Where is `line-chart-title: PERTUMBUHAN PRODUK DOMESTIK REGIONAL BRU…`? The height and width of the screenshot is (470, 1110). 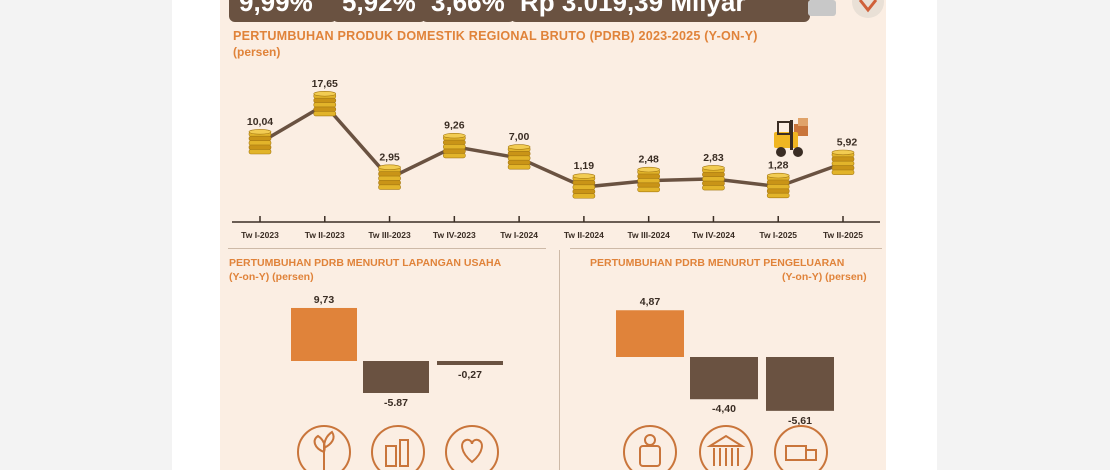
line-chart-title: PERTUMBUHAN PRODUK DOMESTIK REGIONAL BRU… is located at coordinates (495, 36).